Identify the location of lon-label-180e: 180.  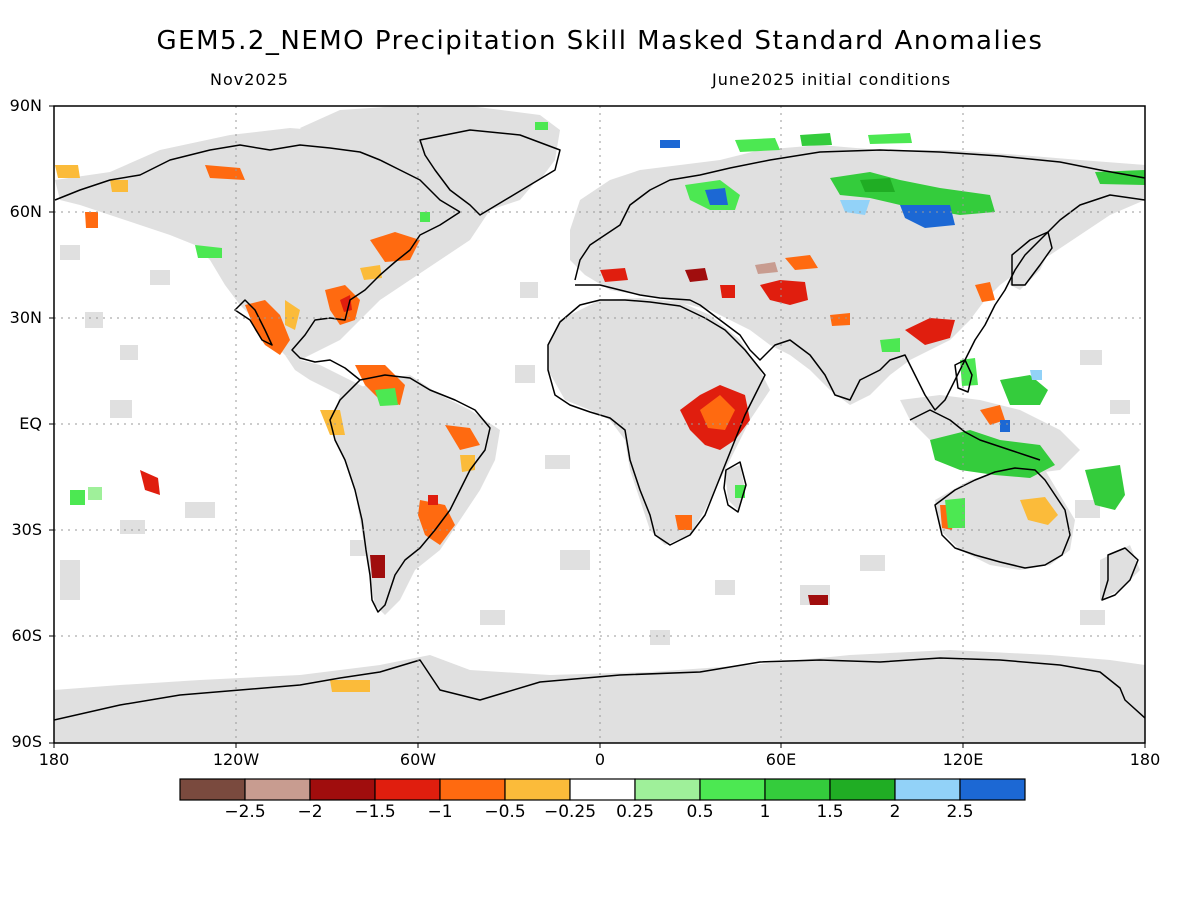
(1145, 759).